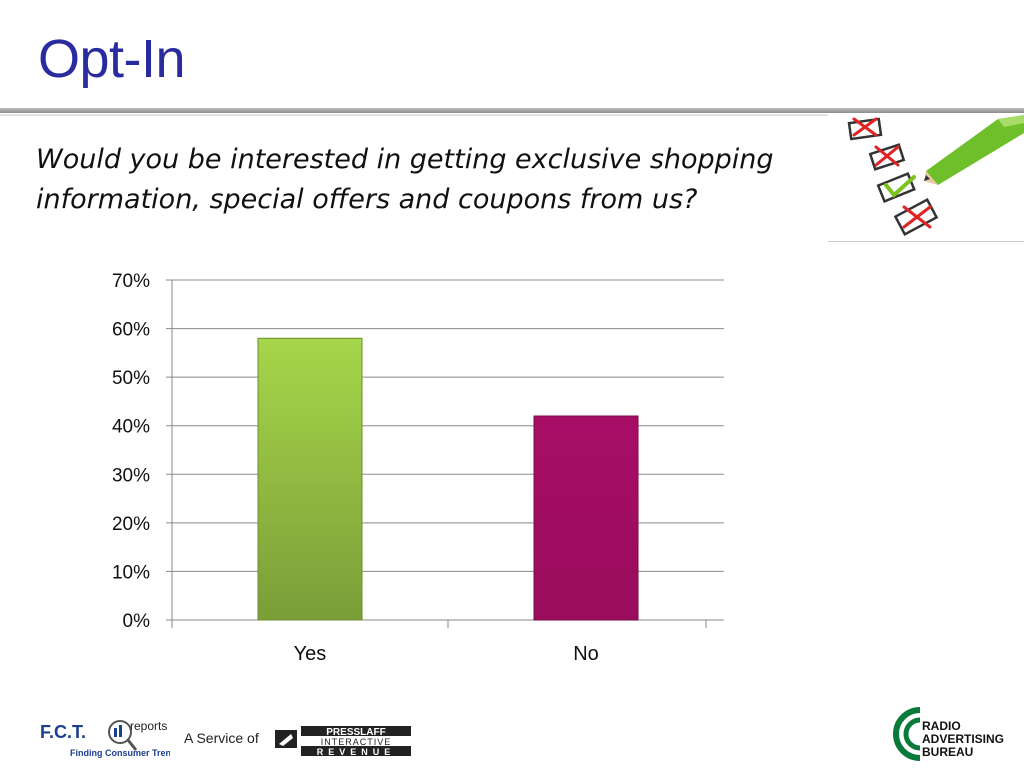 This screenshot has width=1024, height=768. Describe the element at coordinates (148, 726) in the screenshot. I see `fct-reports-text: reports` at that location.